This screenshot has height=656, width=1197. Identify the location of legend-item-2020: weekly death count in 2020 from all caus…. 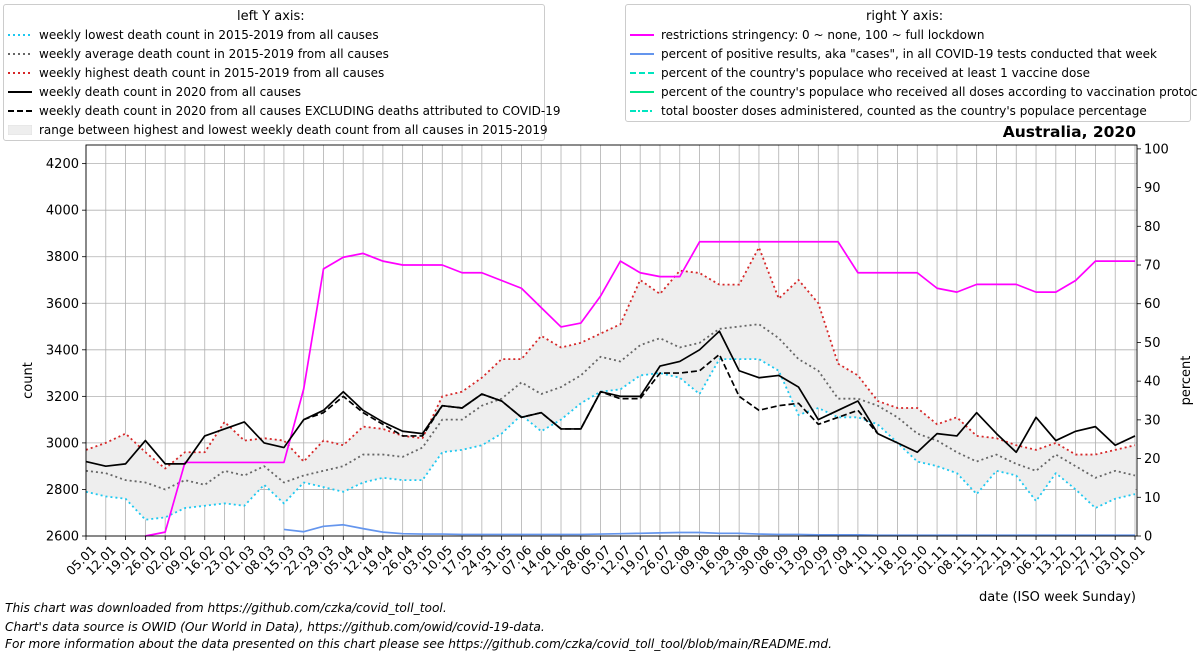
(154, 92).